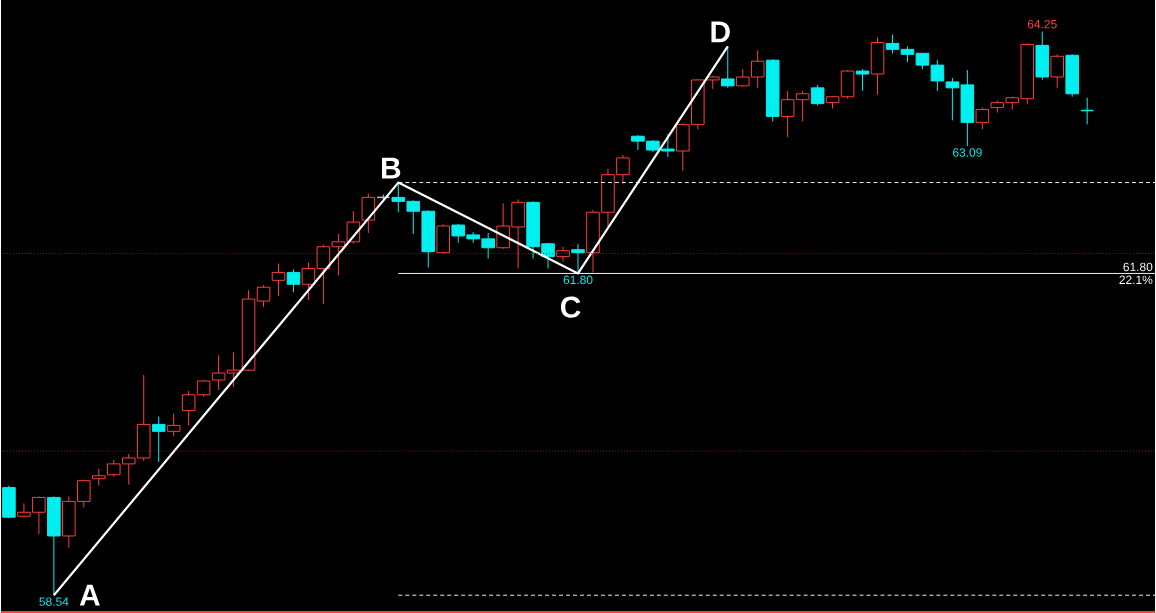 The width and height of the screenshot is (1156, 613). I want to click on annotation: A, so click(89, 595).